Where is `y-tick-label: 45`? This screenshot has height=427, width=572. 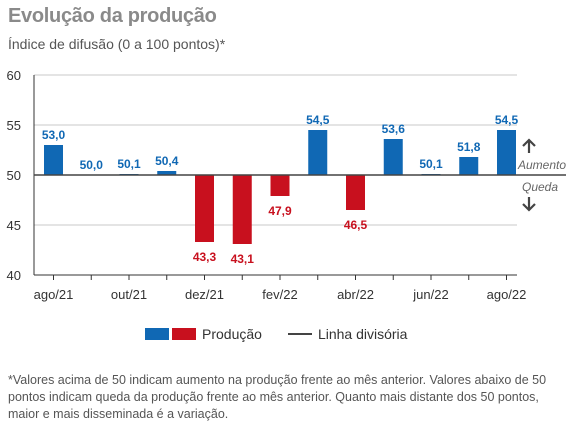 y-tick-label: 45 is located at coordinates (14, 225).